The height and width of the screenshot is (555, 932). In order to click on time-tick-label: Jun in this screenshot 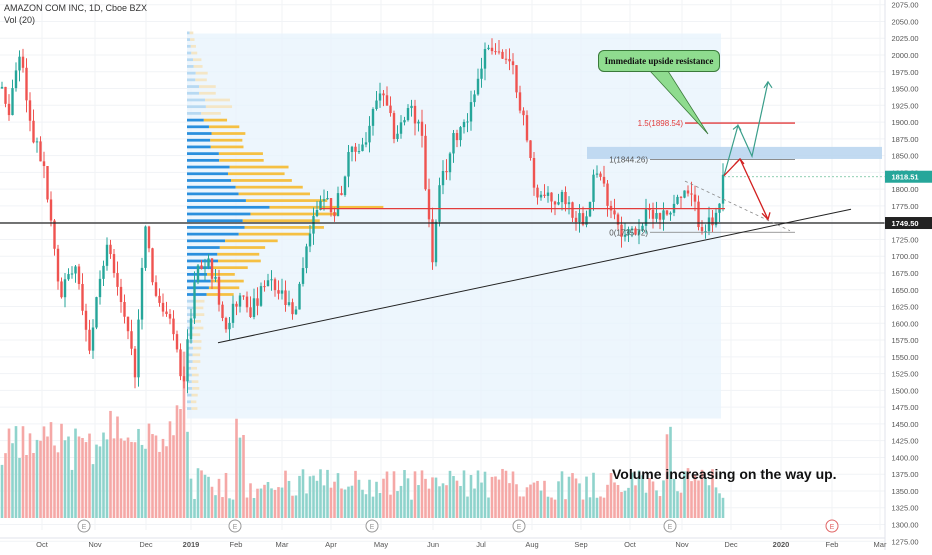, I will do `click(433, 544)`.